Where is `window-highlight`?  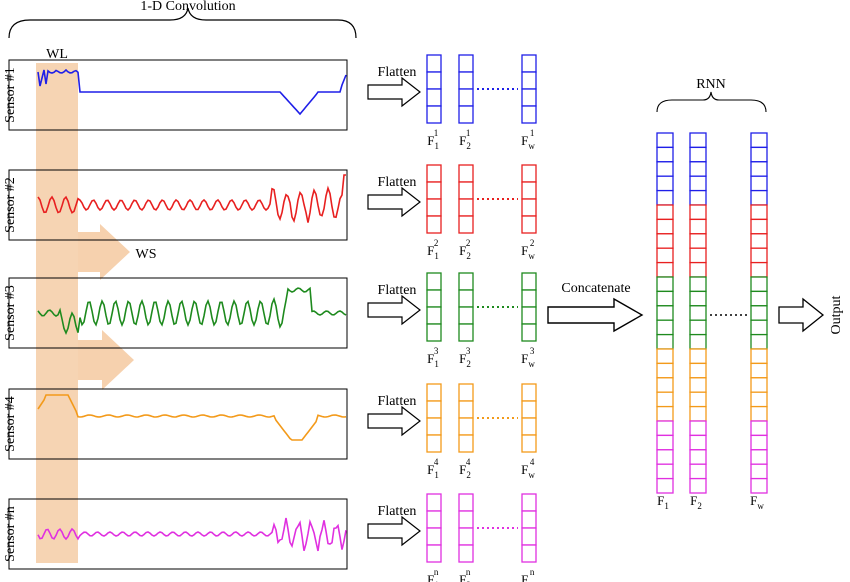
window-highlight is located at coordinates (57, 313).